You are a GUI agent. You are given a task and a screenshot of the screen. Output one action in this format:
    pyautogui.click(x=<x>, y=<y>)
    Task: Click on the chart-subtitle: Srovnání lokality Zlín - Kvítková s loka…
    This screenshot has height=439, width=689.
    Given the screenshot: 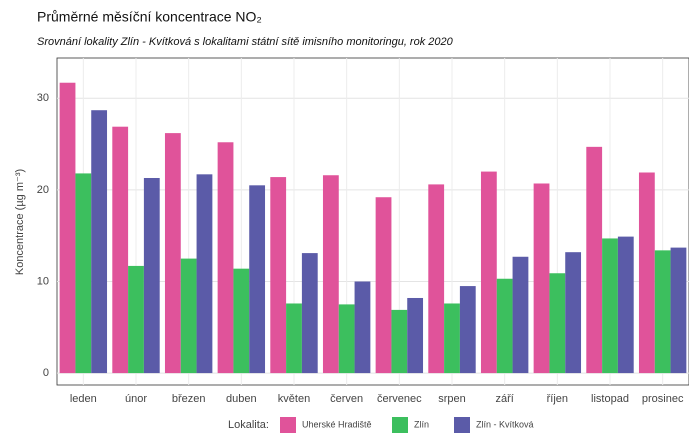 What is the action you would take?
    pyautogui.click(x=245, y=42)
    